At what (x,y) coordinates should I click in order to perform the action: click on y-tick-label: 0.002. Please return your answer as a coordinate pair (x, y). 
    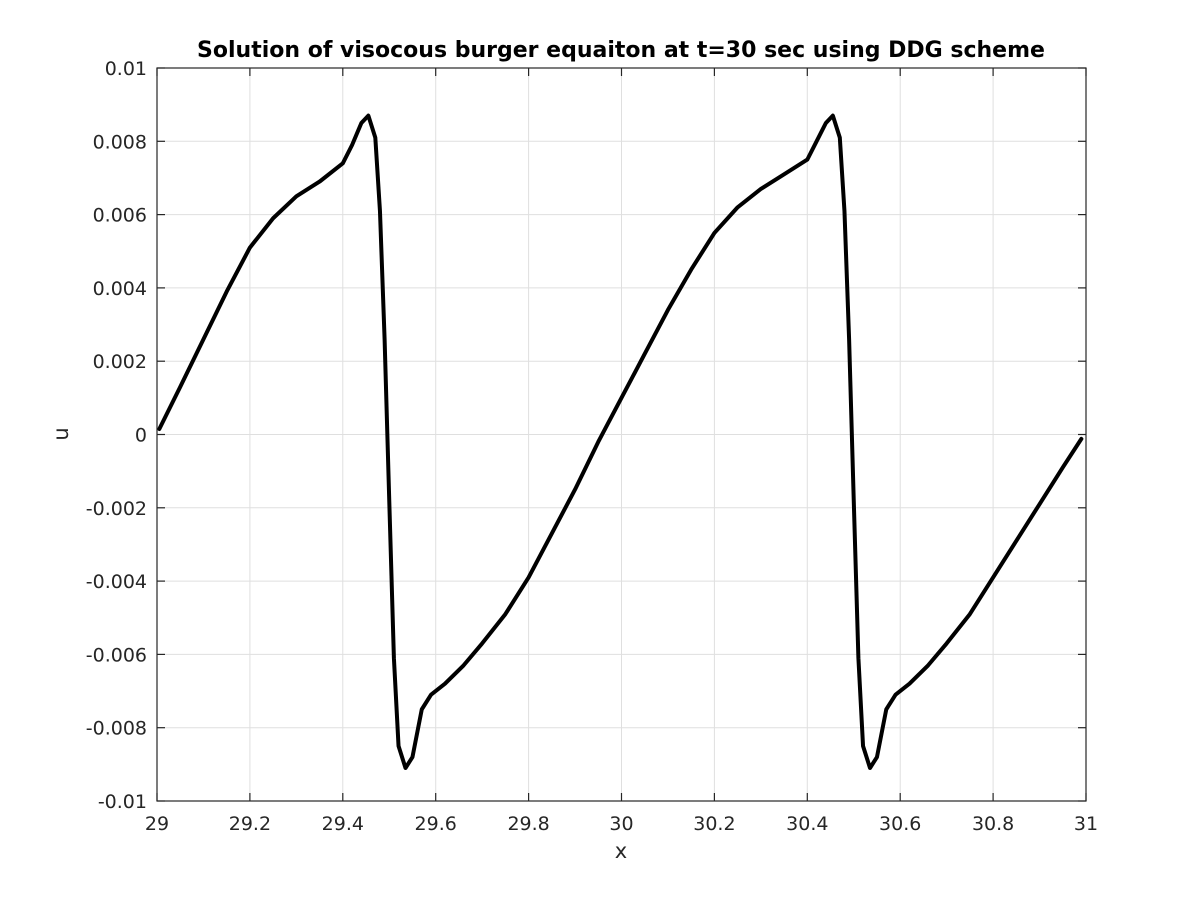
    Looking at the image, I should click on (120, 362).